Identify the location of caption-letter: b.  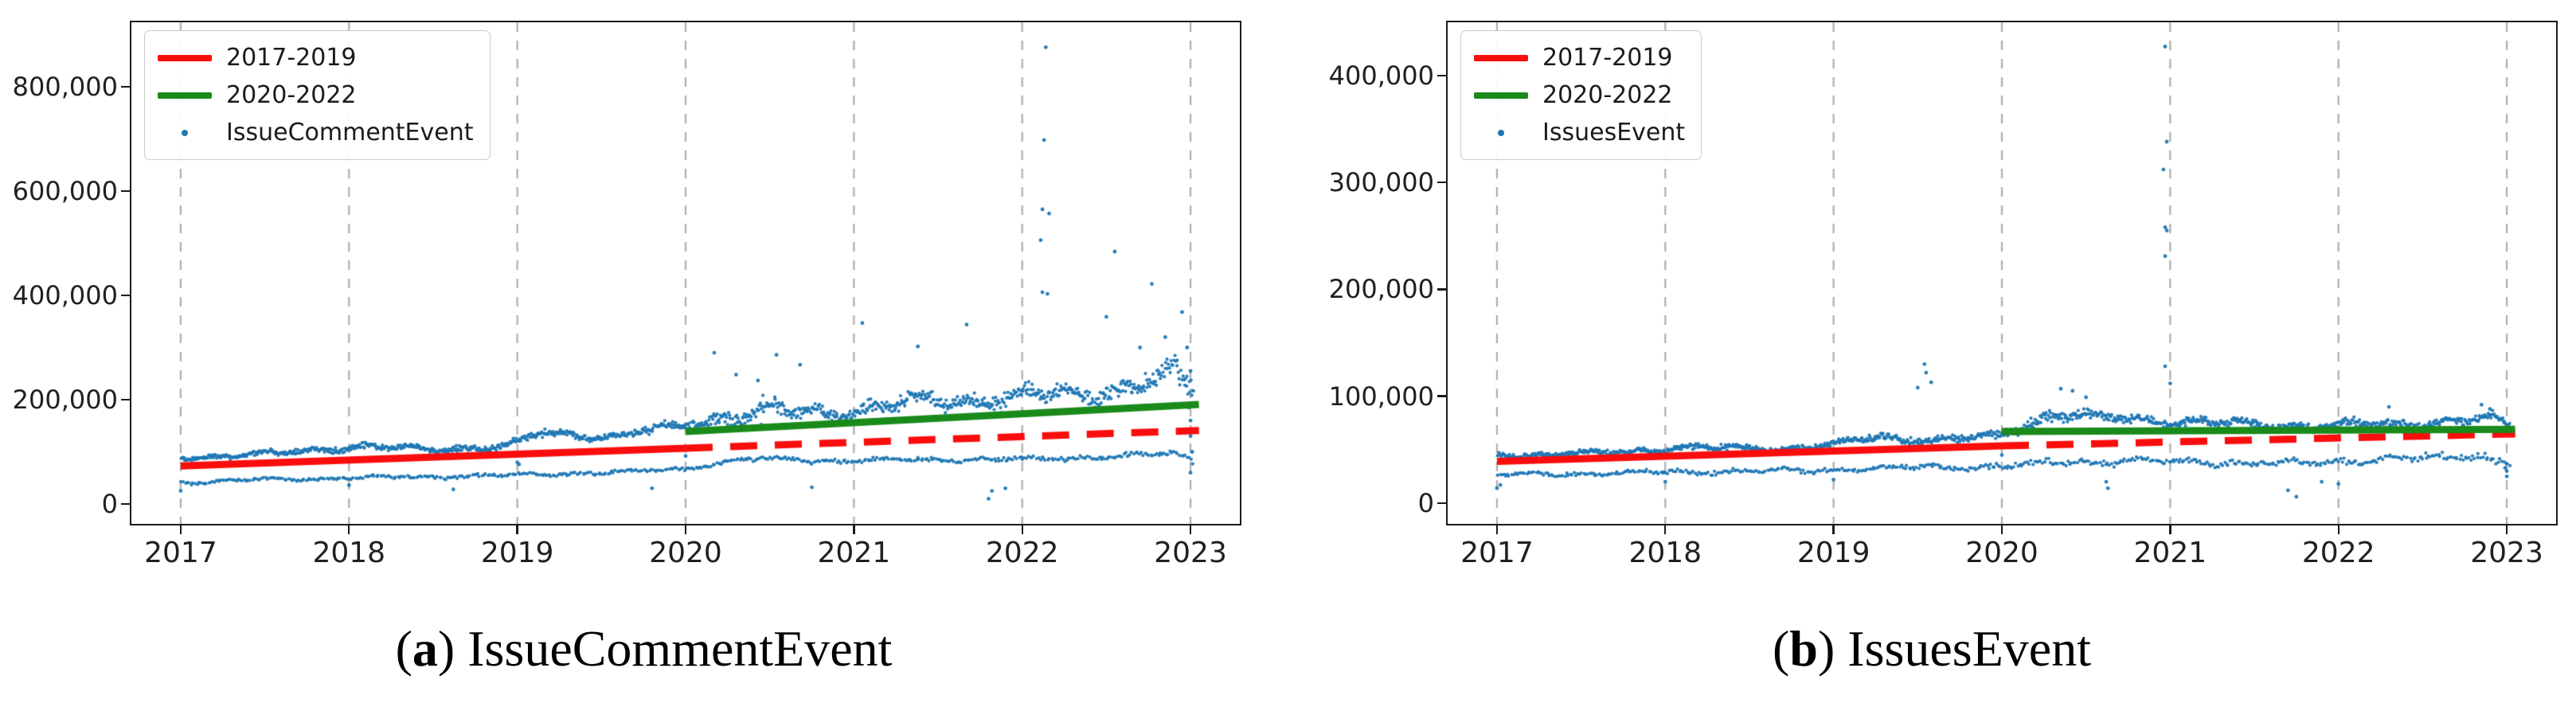
(1804, 648).